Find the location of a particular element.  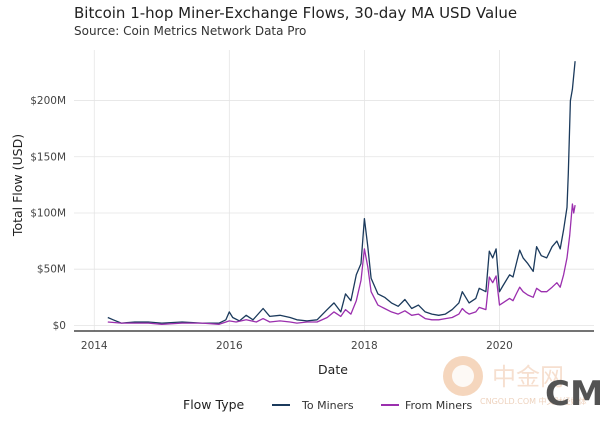

y-tick-label: $200M is located at coordinates (48, 101).